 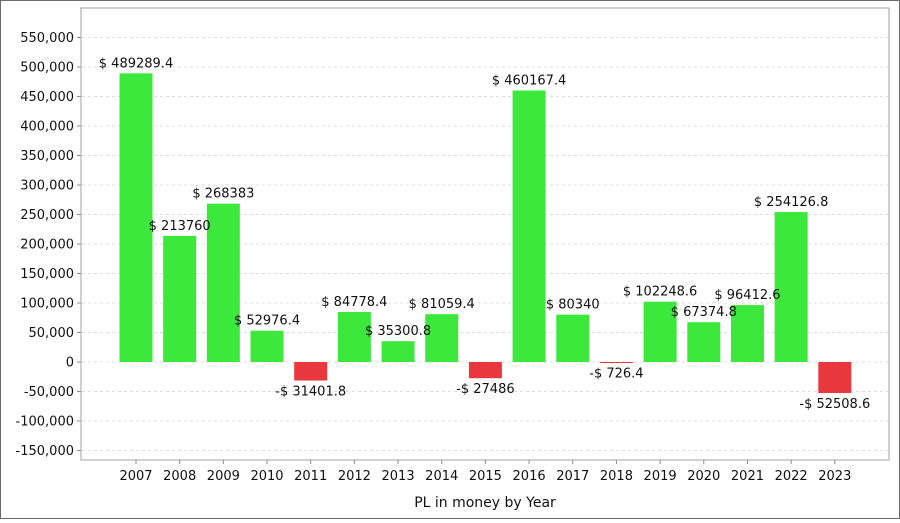 I want to click on data-label-2021: $ 96412.6, so click(x=747, y=295).